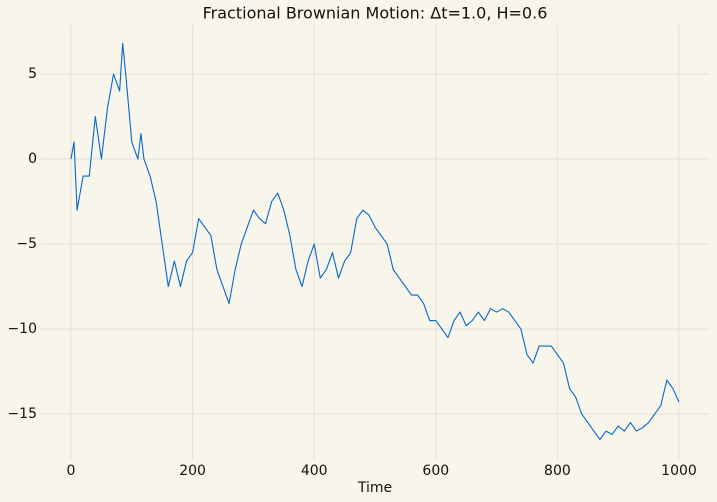 The height and width of the screenshot is (502, 717). I want to click on x-tick-label: 200, so click(192, 471).